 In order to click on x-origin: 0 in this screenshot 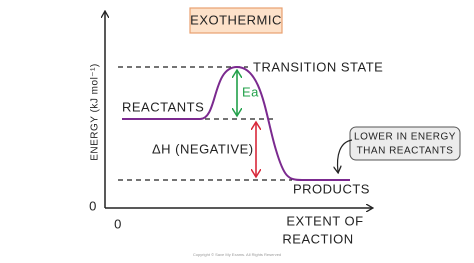, I will do `click(118, 223)`.